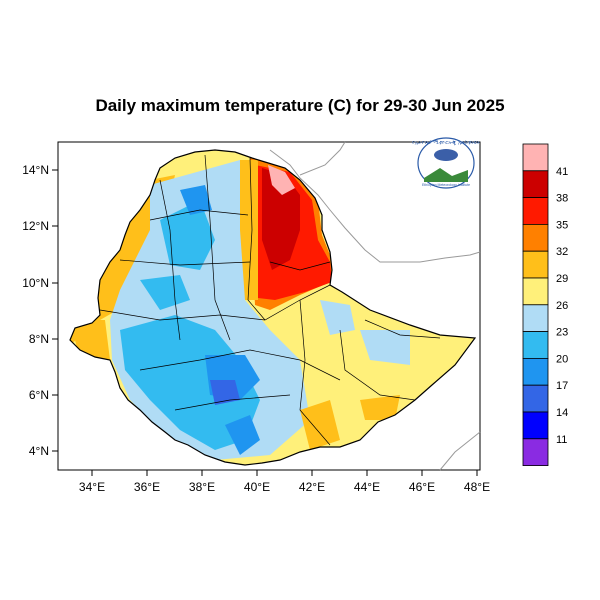 This screenshot has height=600, width=600. Describe the element at coordinates (562, 413) in the screenshot. I see `colorbar-label: 14` at that location.